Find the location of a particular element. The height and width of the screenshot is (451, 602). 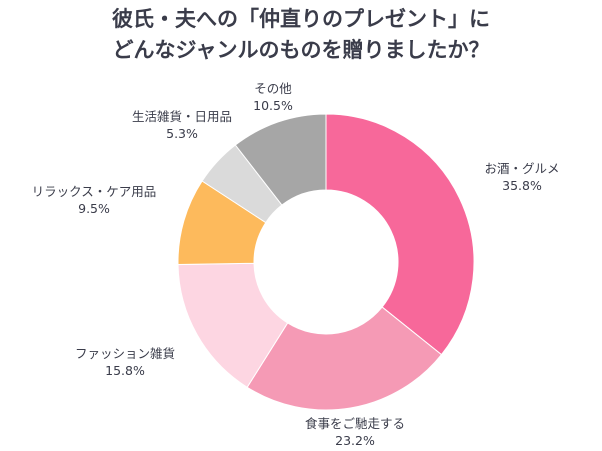

label-daily-goods: 生活雑貨・日用品 5.3% is located at coordinates (182, 125).